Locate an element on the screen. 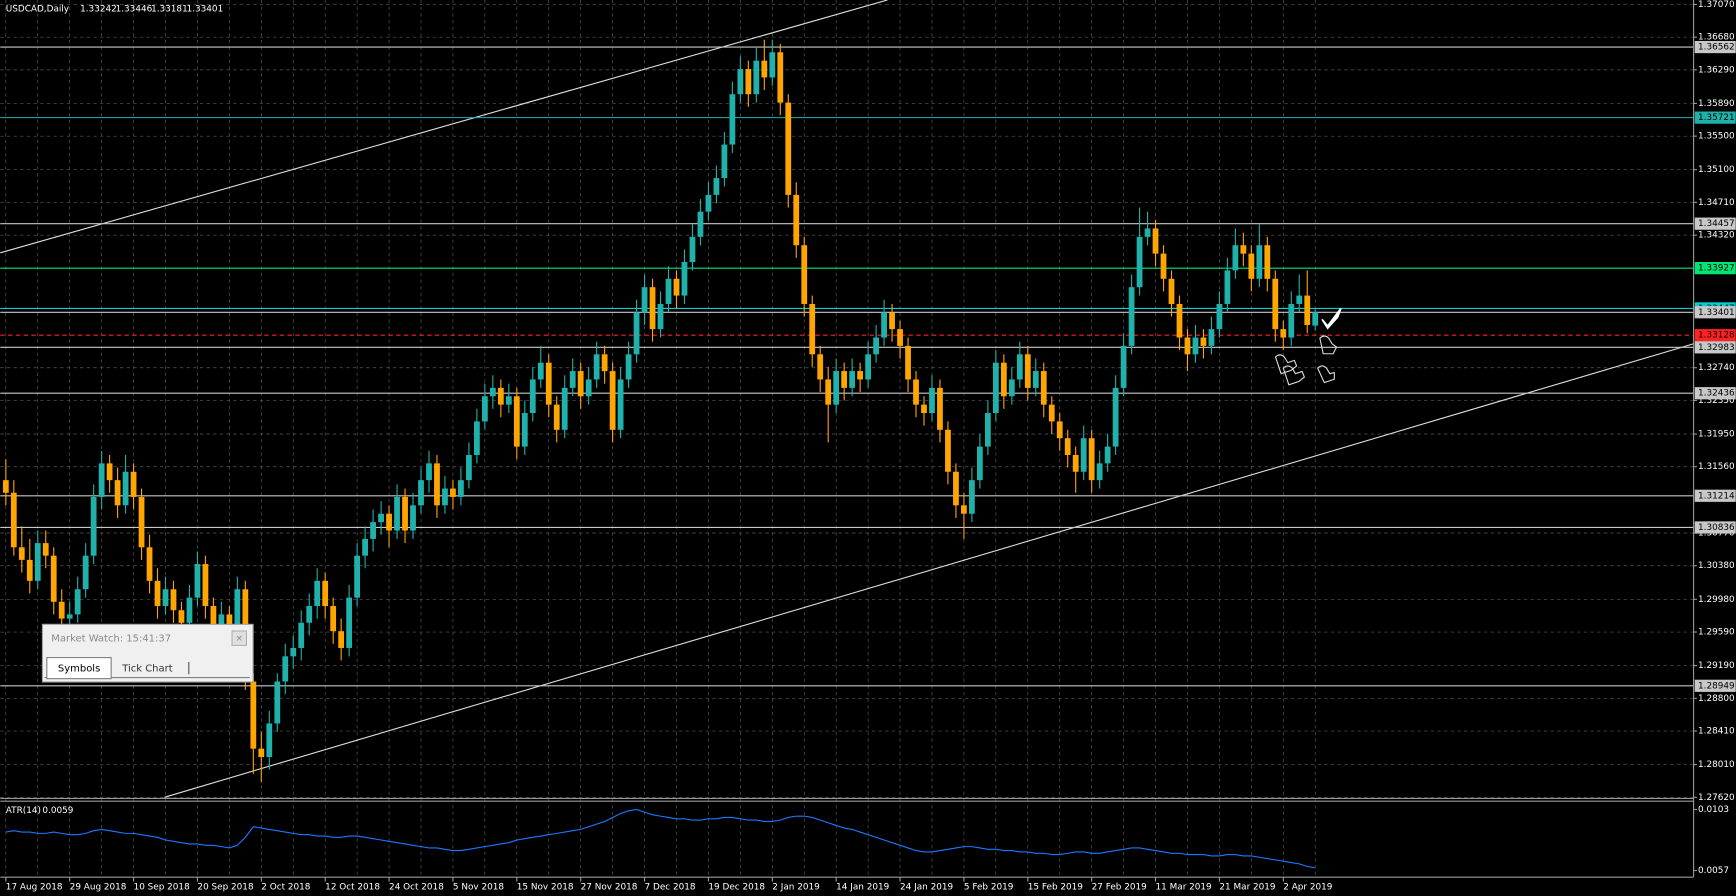  y-tick-label: 1.32350 is located at coordinates (1716, 401).